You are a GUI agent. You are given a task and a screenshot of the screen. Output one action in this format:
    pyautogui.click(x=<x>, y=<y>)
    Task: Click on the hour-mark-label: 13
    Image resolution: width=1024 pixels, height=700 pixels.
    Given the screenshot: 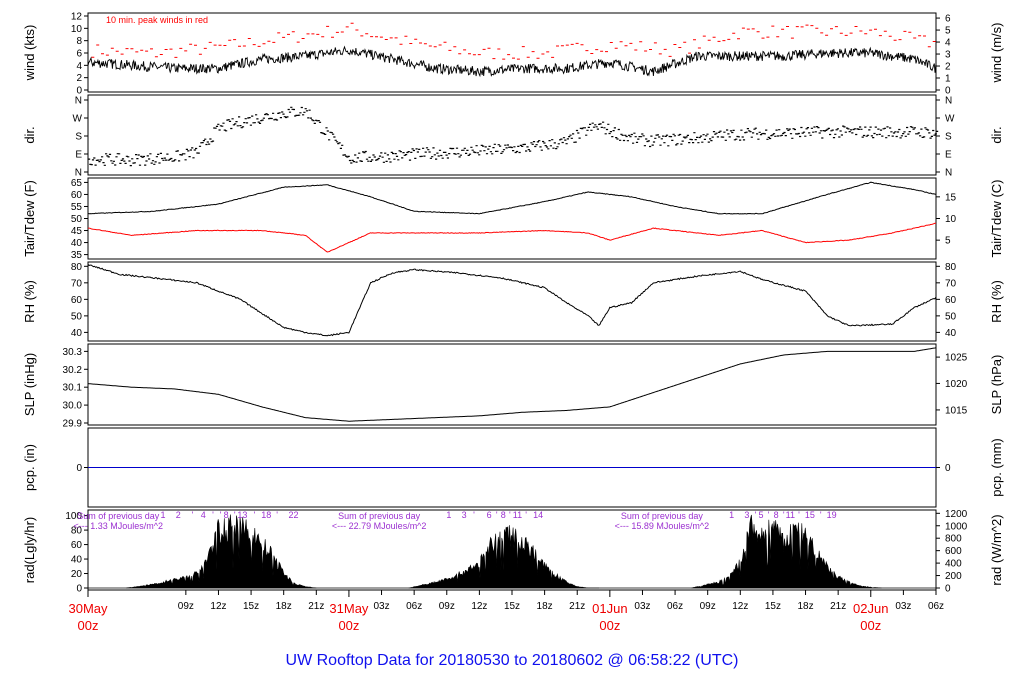 What is the action you would take?
    pyautogui.click(x=242, y=515)
    